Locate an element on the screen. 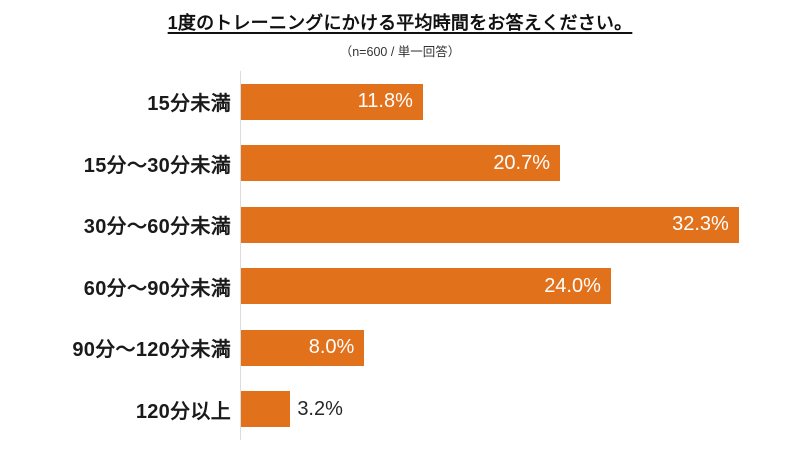 The height and width of the screenshot is (450, 800). bar: 8.0% is located at coordinates (303, 347).